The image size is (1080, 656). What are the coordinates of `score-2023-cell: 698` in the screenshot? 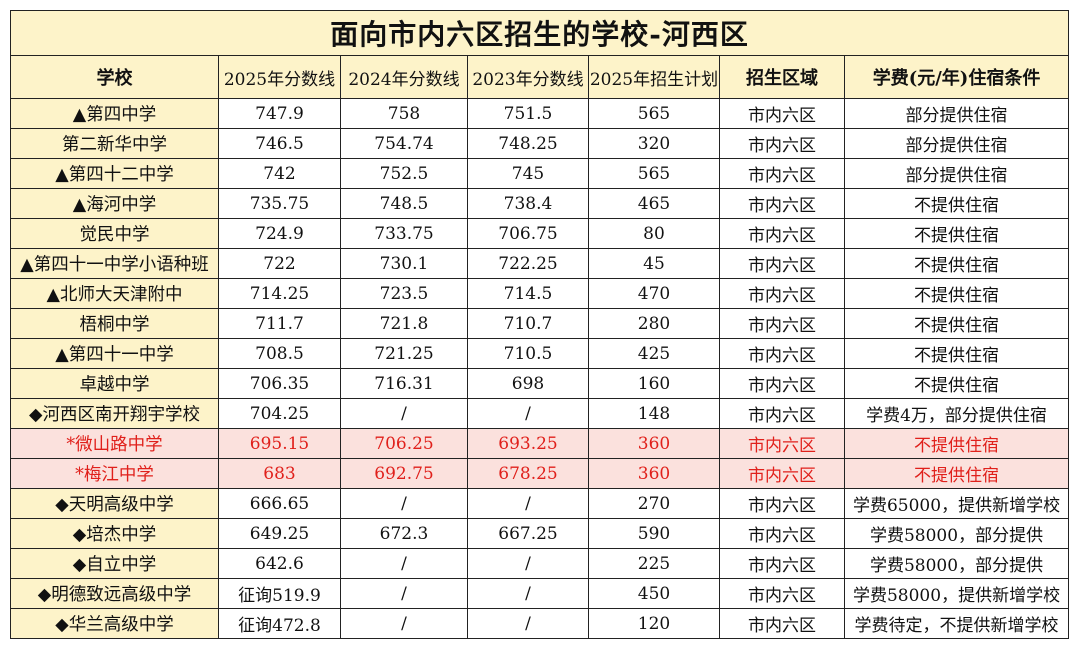 It's located at (528, 383).